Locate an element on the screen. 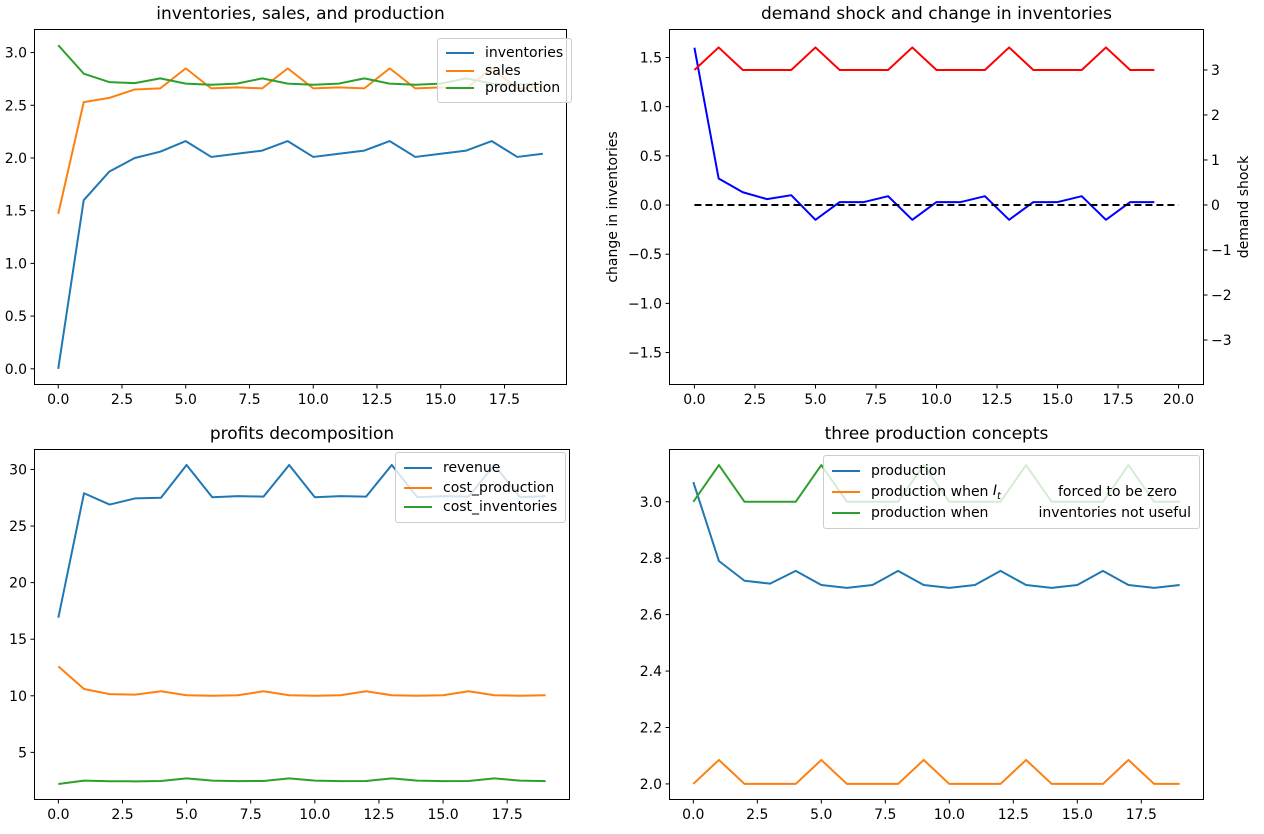  svg-text: change in inventories is located at coordinates (613, 206).